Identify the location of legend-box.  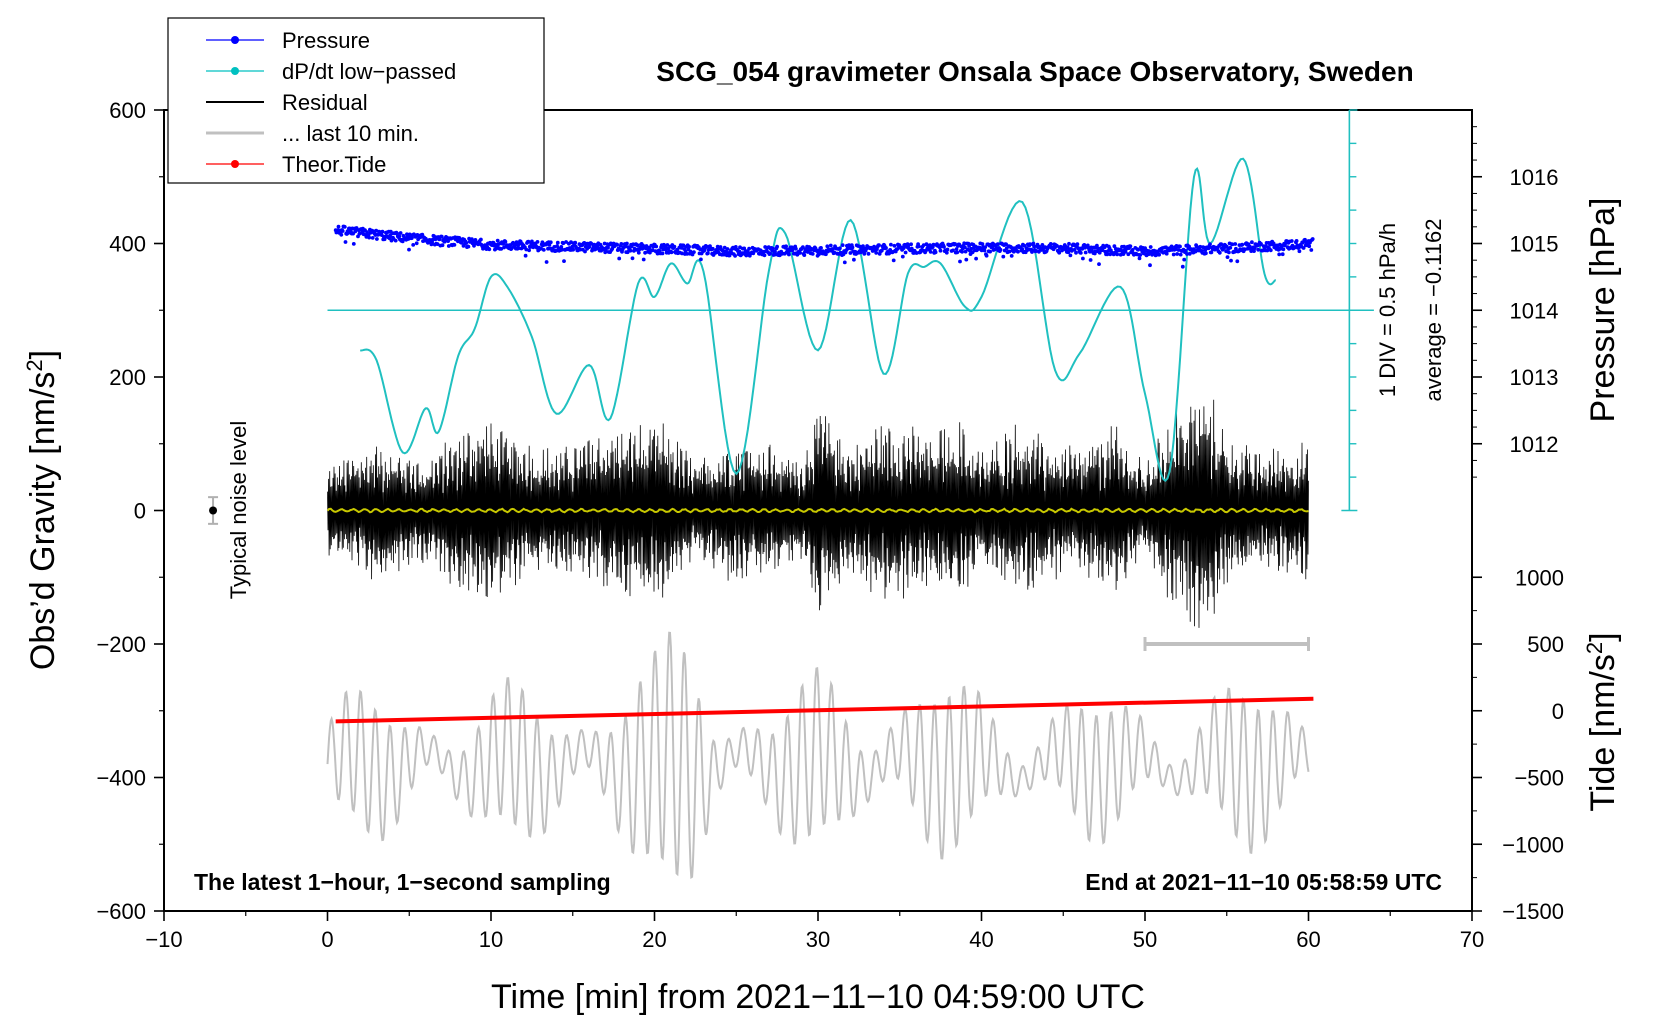
(356, 100).